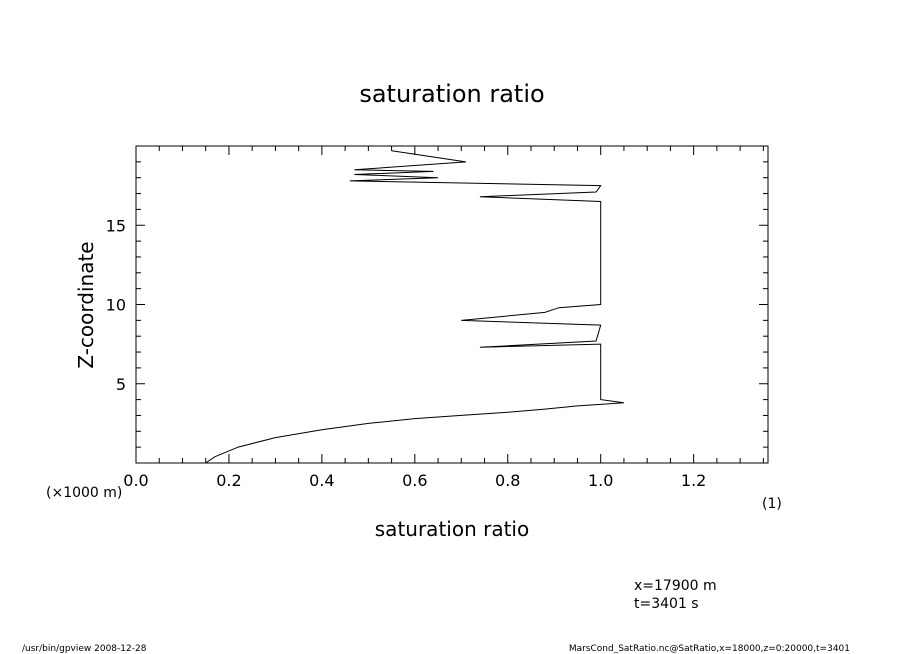 Image resolution: width=904 pixels, height=654 pixels. I want to click on x-axis-label: saturation ratio, so click(452, 529).